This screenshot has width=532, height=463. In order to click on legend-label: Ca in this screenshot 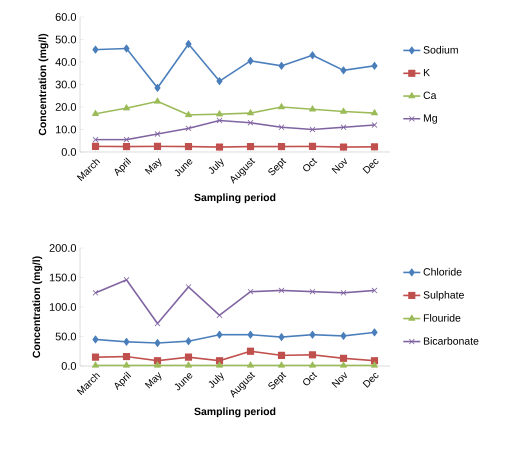, I will do `click(430, 96)`.